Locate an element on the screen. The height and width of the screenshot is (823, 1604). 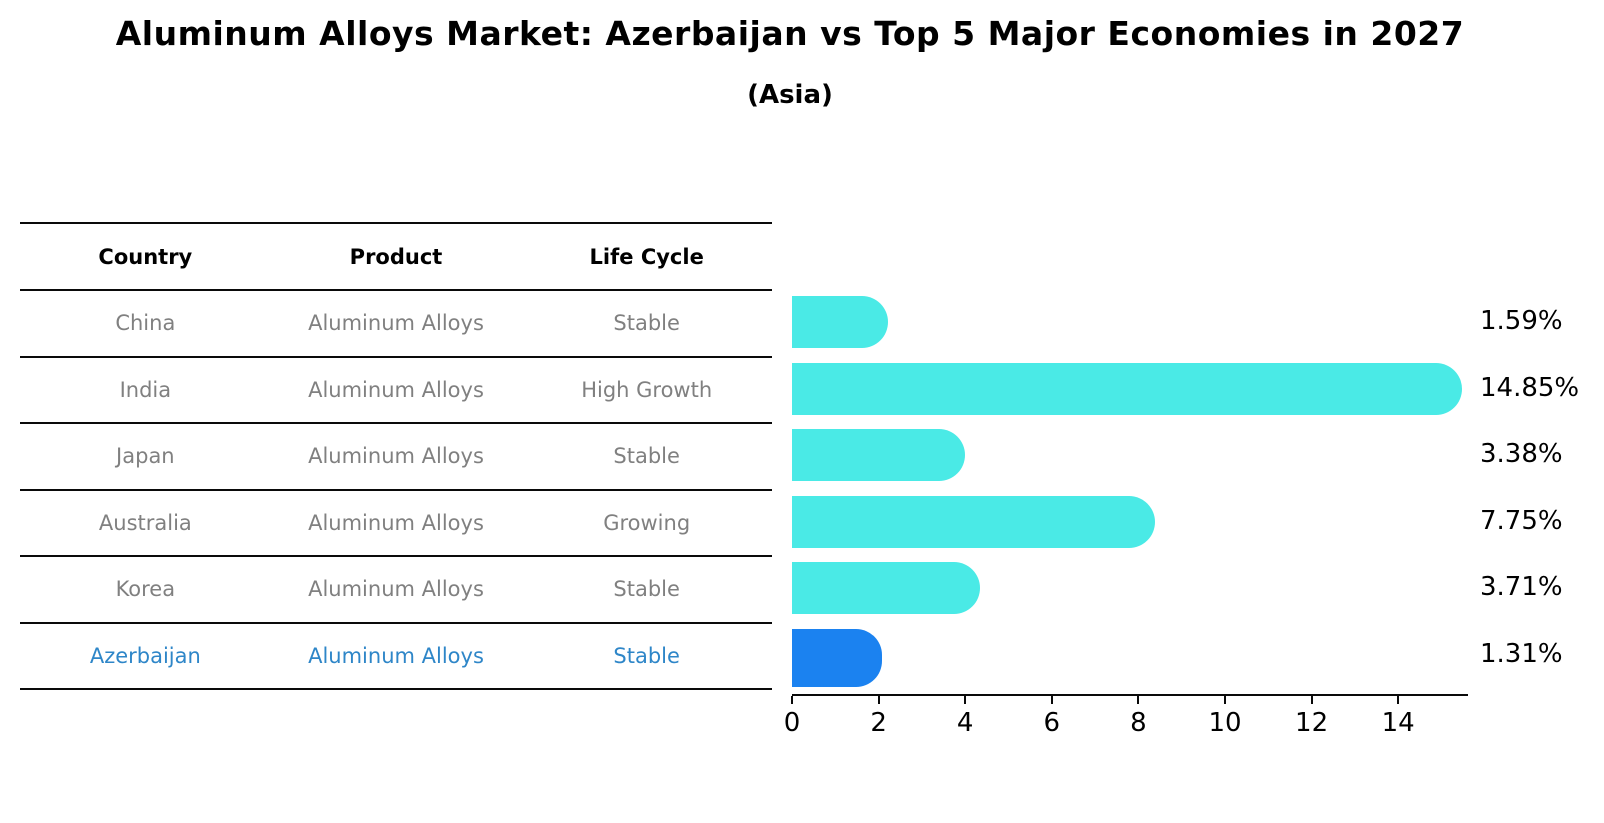
cell-life-cycle: High Growth is located at coordinates (647, 389).